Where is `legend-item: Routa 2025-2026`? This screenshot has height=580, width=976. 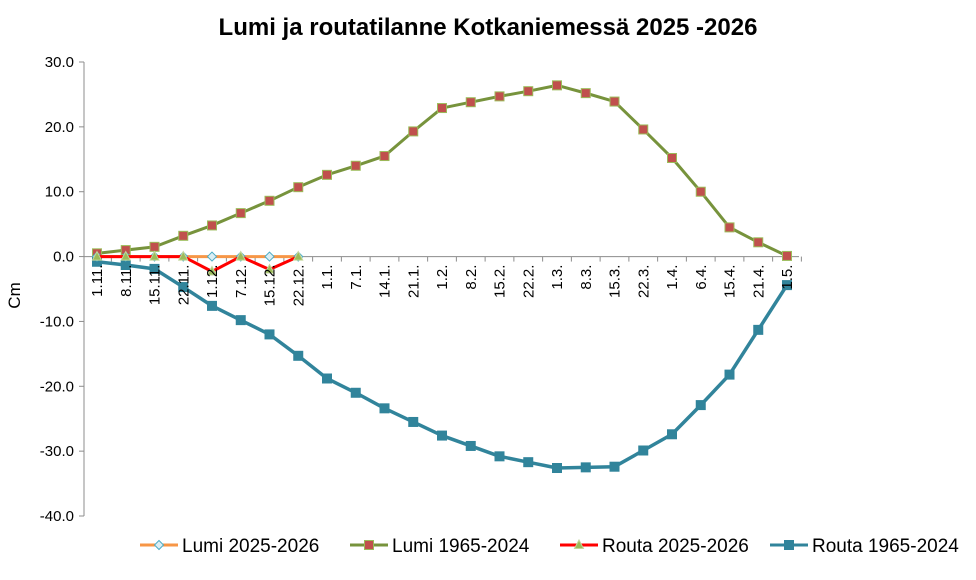 legend-item: Routa 2025-2026 is located at coordinates (654, 546).